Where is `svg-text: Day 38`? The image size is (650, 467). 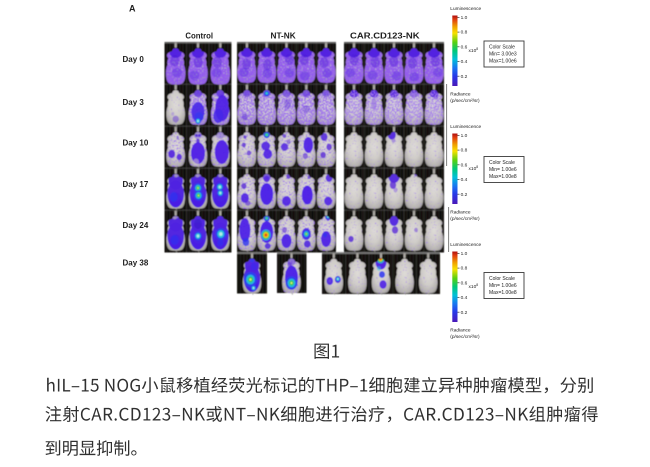
svg-text: Day 38 is located at coordinates (136, 263).